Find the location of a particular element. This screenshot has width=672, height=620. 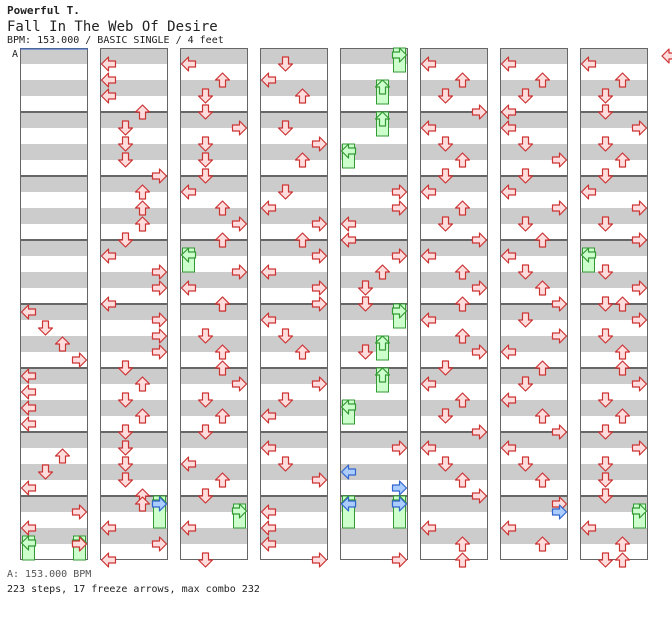

freeze-head-right is located at coordinates (239, 511).